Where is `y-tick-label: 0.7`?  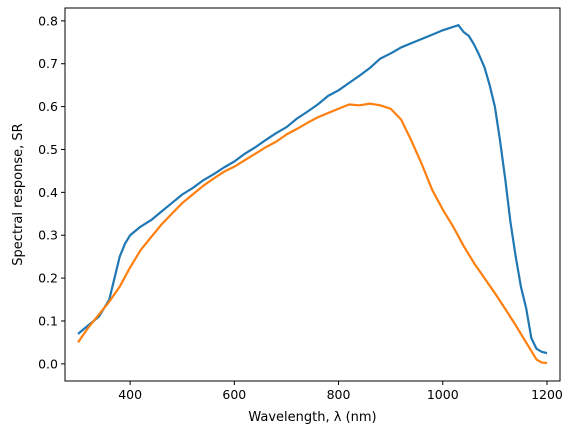 y-tick-label: 0.7 is located at coordinates (48, 63).